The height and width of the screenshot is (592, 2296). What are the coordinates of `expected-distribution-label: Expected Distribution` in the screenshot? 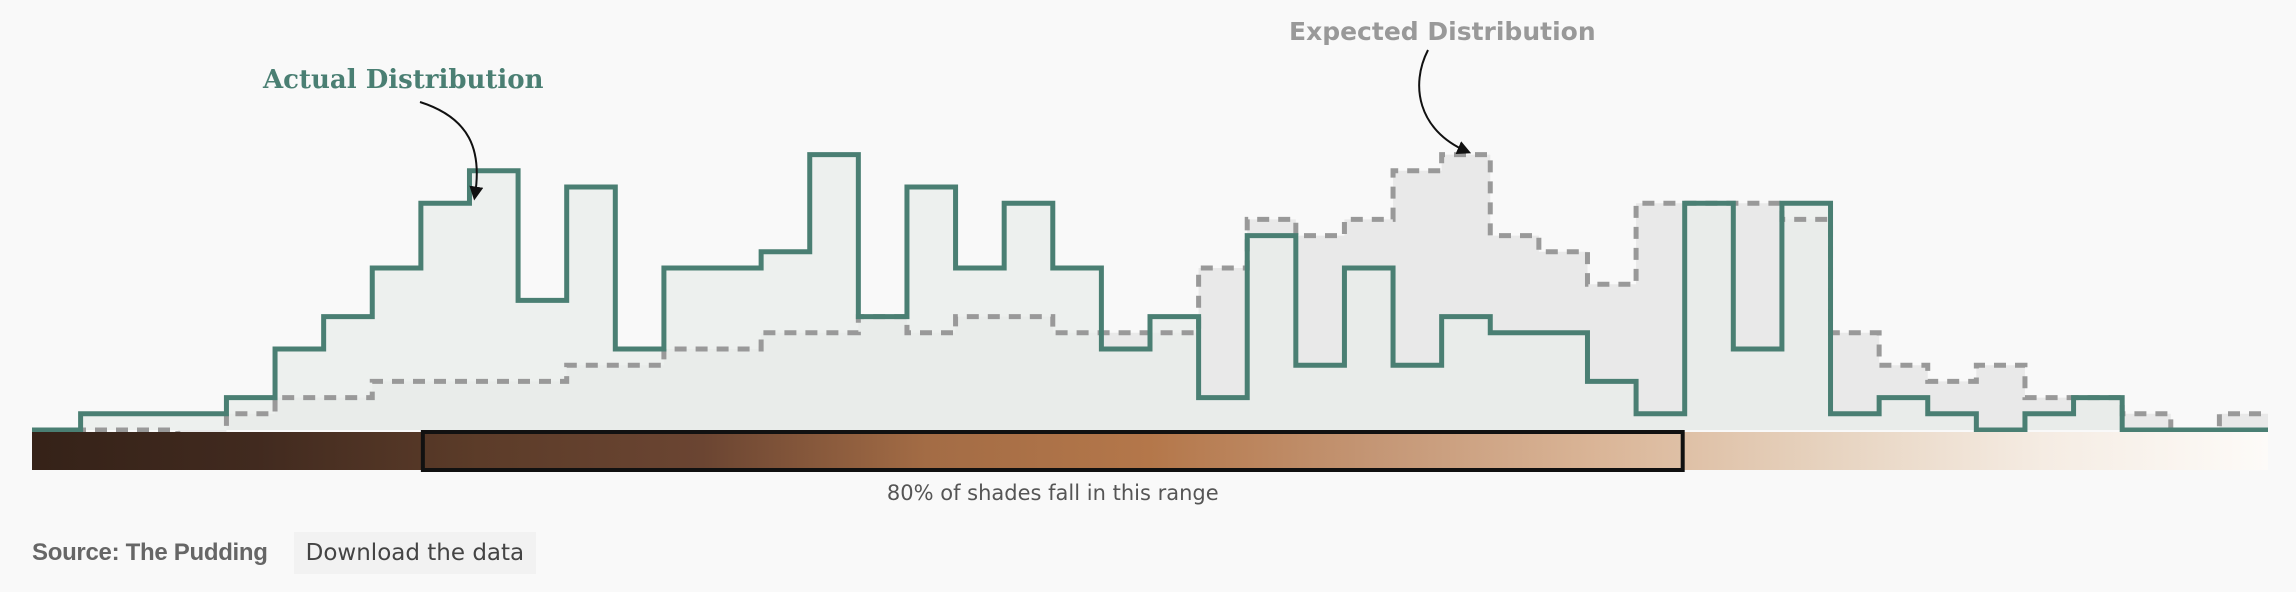 It's located at (1442, 31).